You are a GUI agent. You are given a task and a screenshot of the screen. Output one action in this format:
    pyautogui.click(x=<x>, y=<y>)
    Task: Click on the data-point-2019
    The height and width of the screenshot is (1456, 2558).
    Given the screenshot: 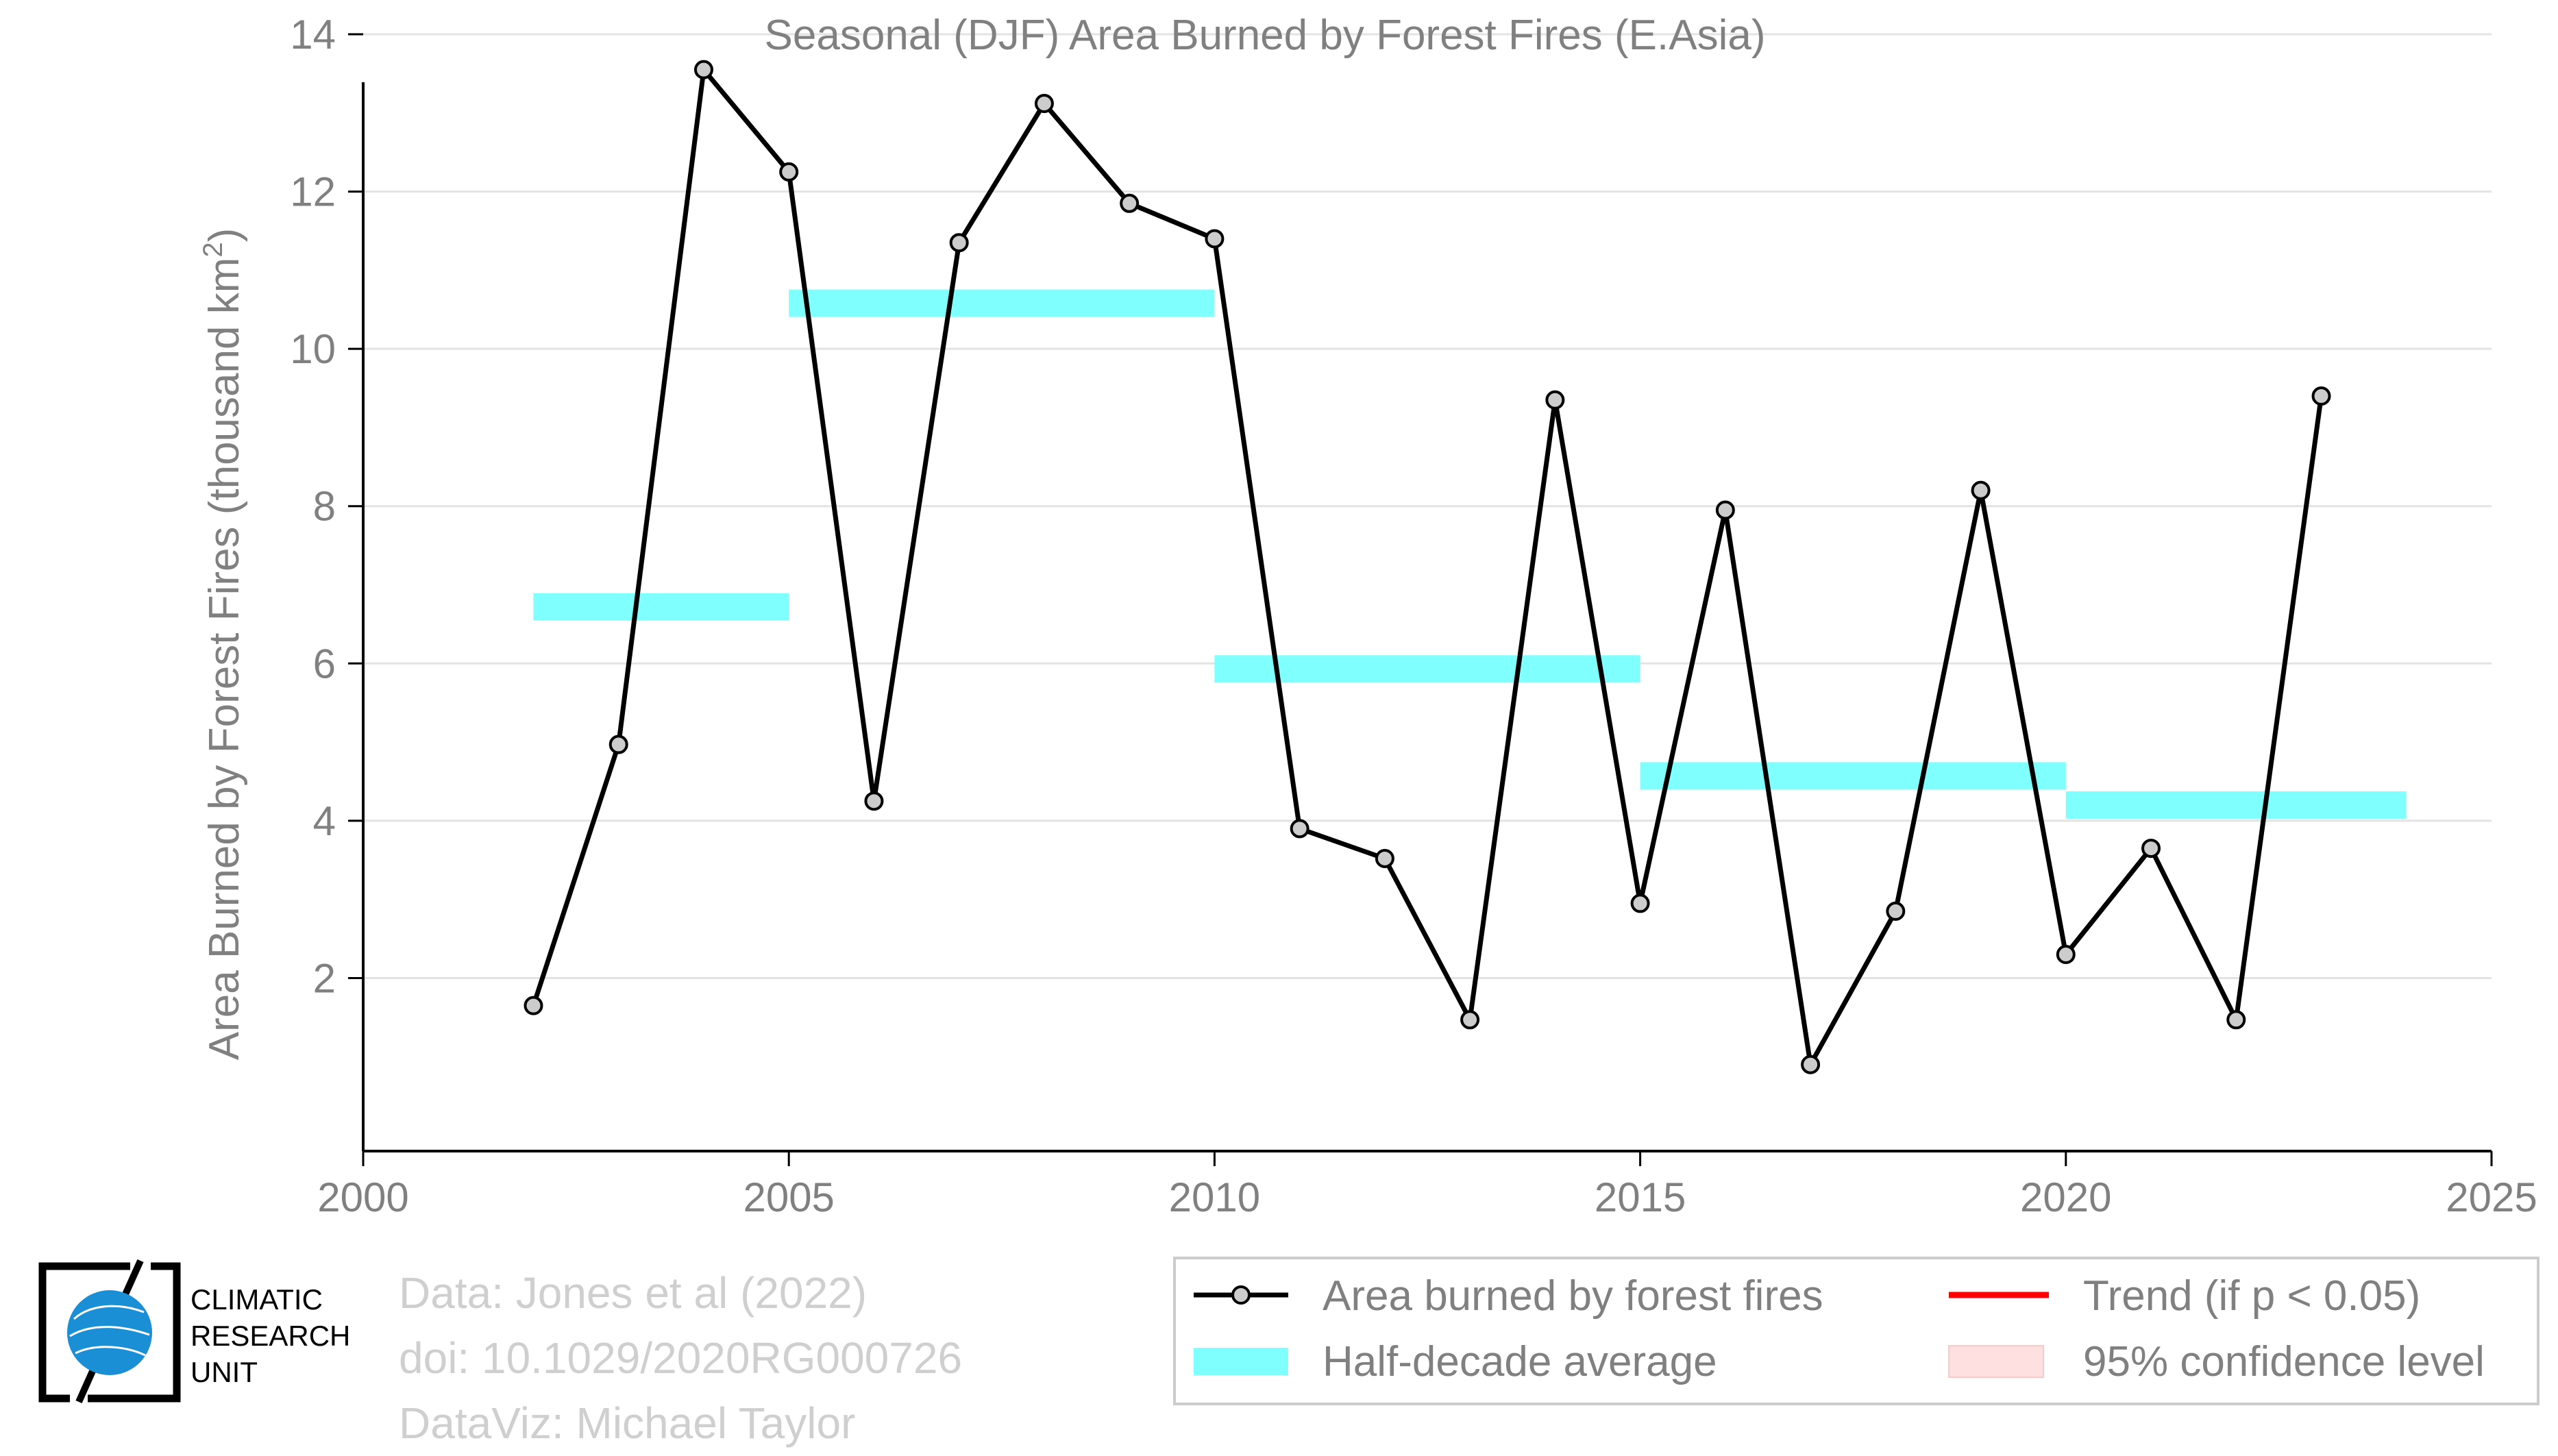 What is the action you would take?
    pyautogui.click(x=1981, y=490)
    